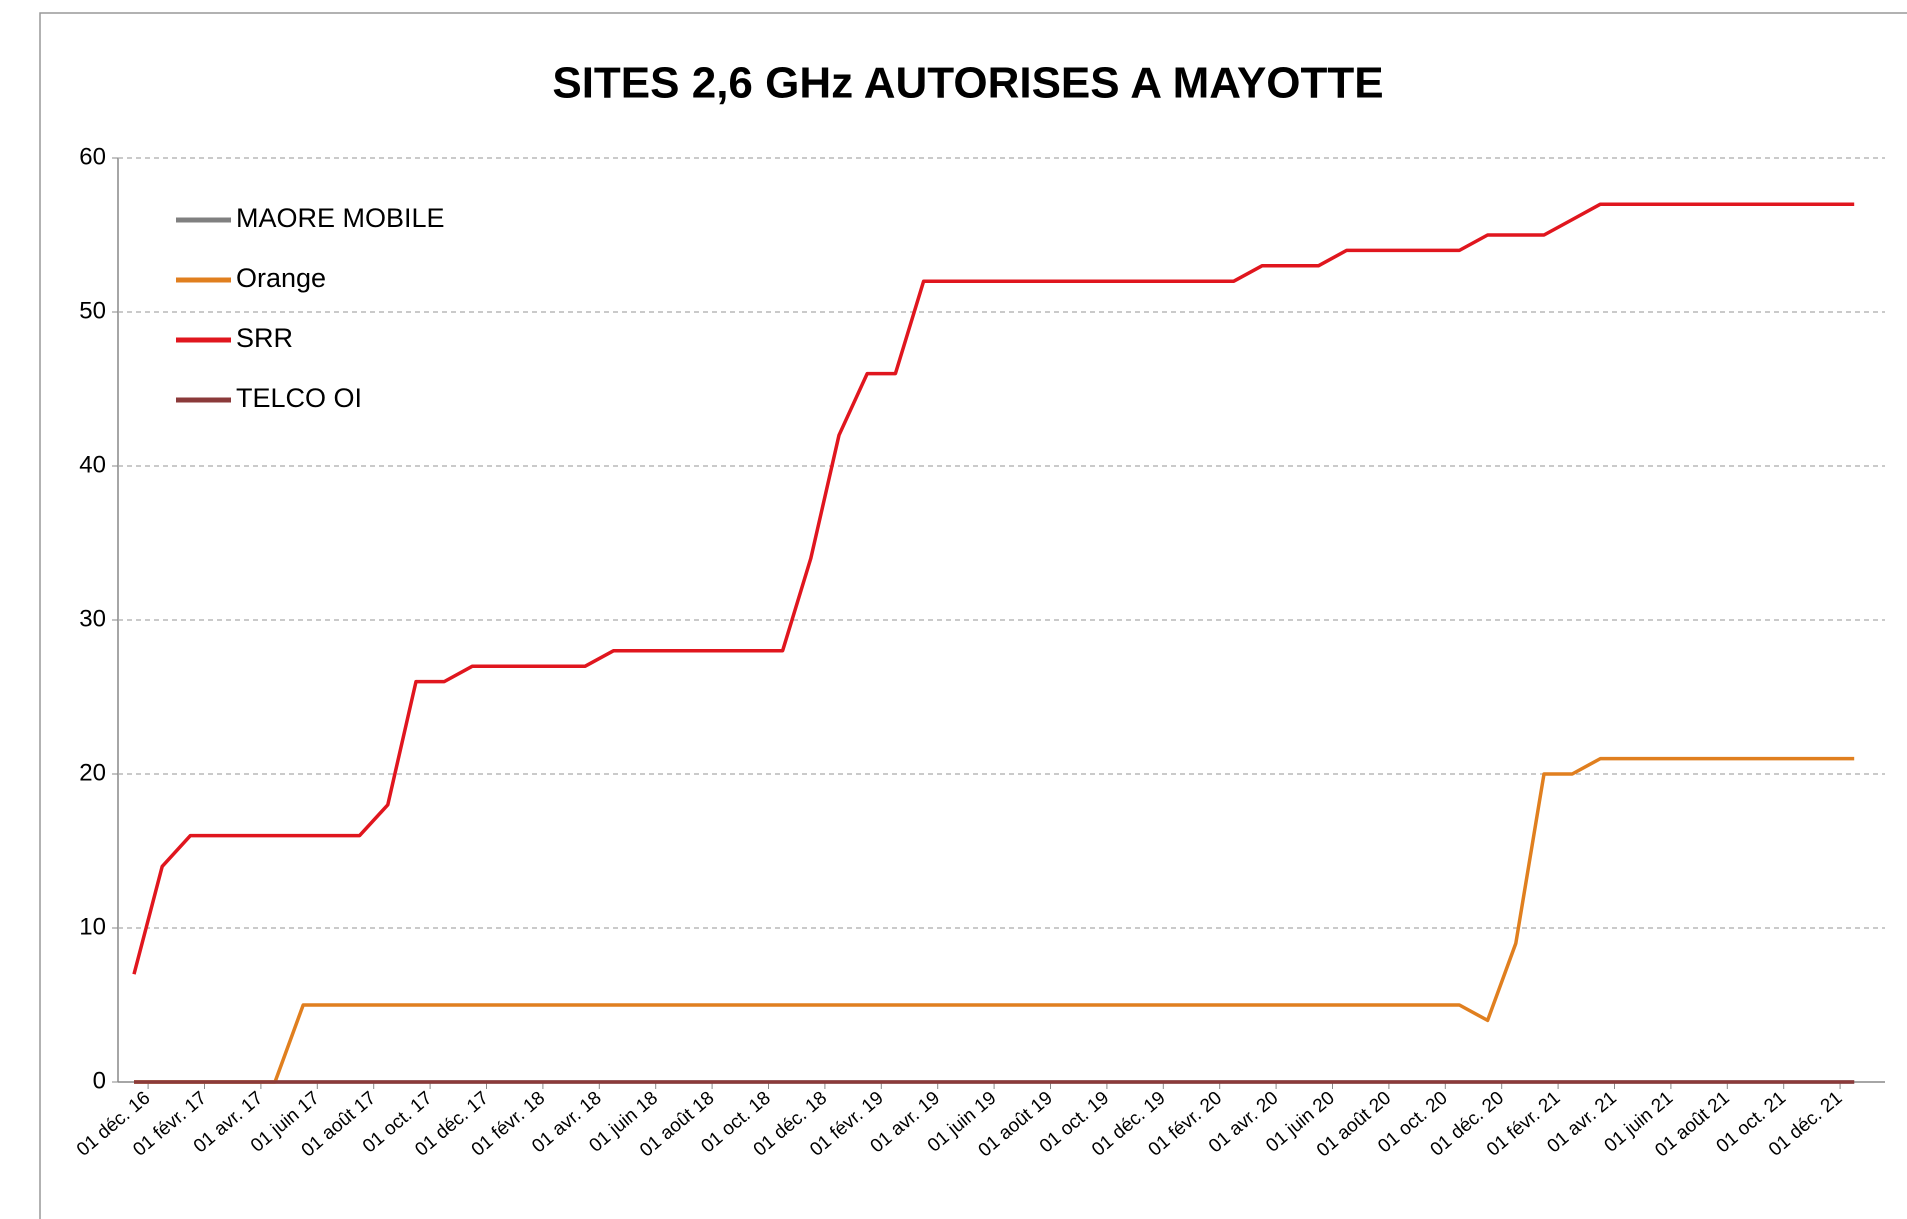  I want to click on y-tick-label: 10, so click(92, 926).